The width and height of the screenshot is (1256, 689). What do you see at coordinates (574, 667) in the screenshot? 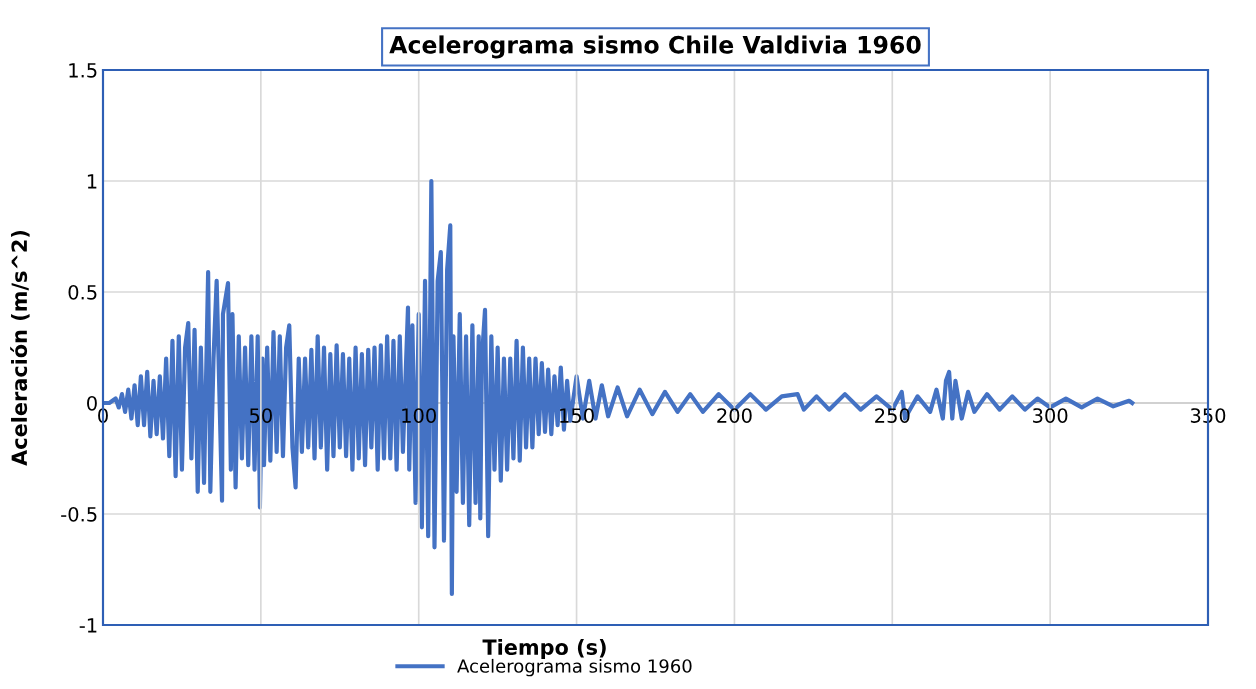
I see `legend-label: Acelerograma sismo 1960` at bounding box center [574, 667].